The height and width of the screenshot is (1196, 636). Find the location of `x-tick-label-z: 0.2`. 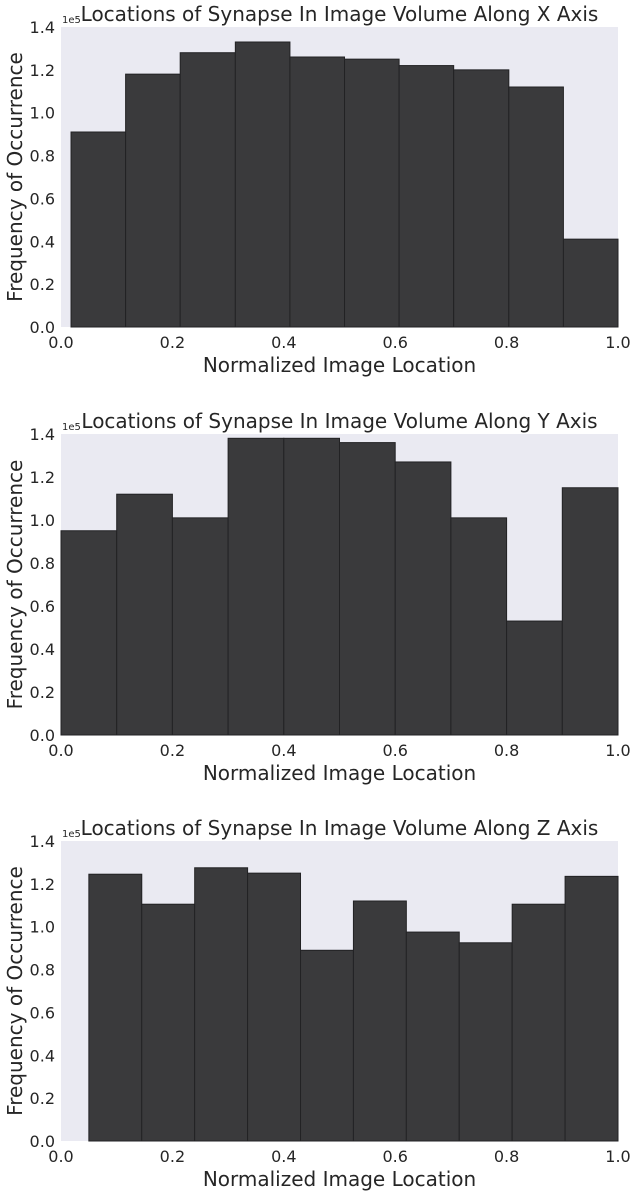

x-tick-label-z: 0.2 is located at coordinates (172, 1156).